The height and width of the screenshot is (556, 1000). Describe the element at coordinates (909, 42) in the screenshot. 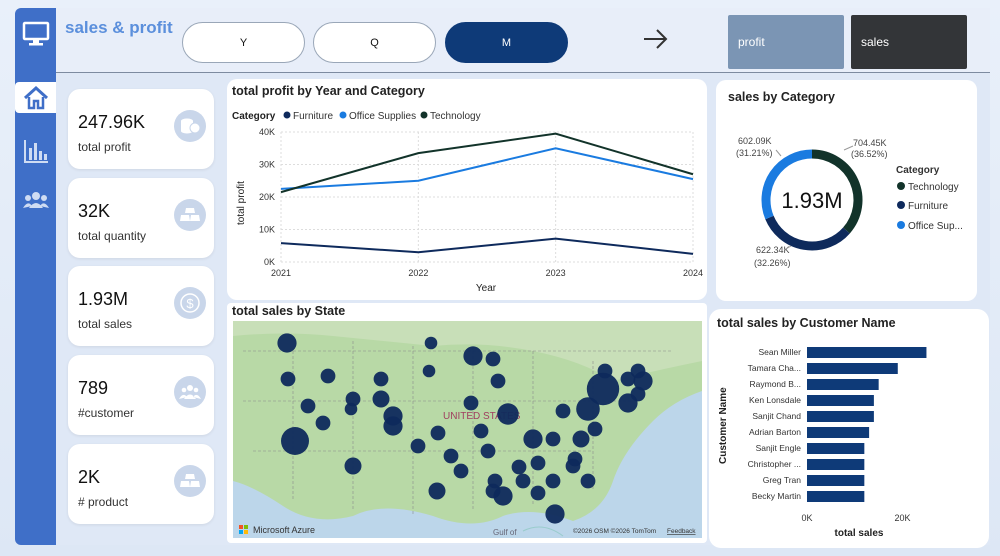

I see `sales-toggle-button: sales` at that location.